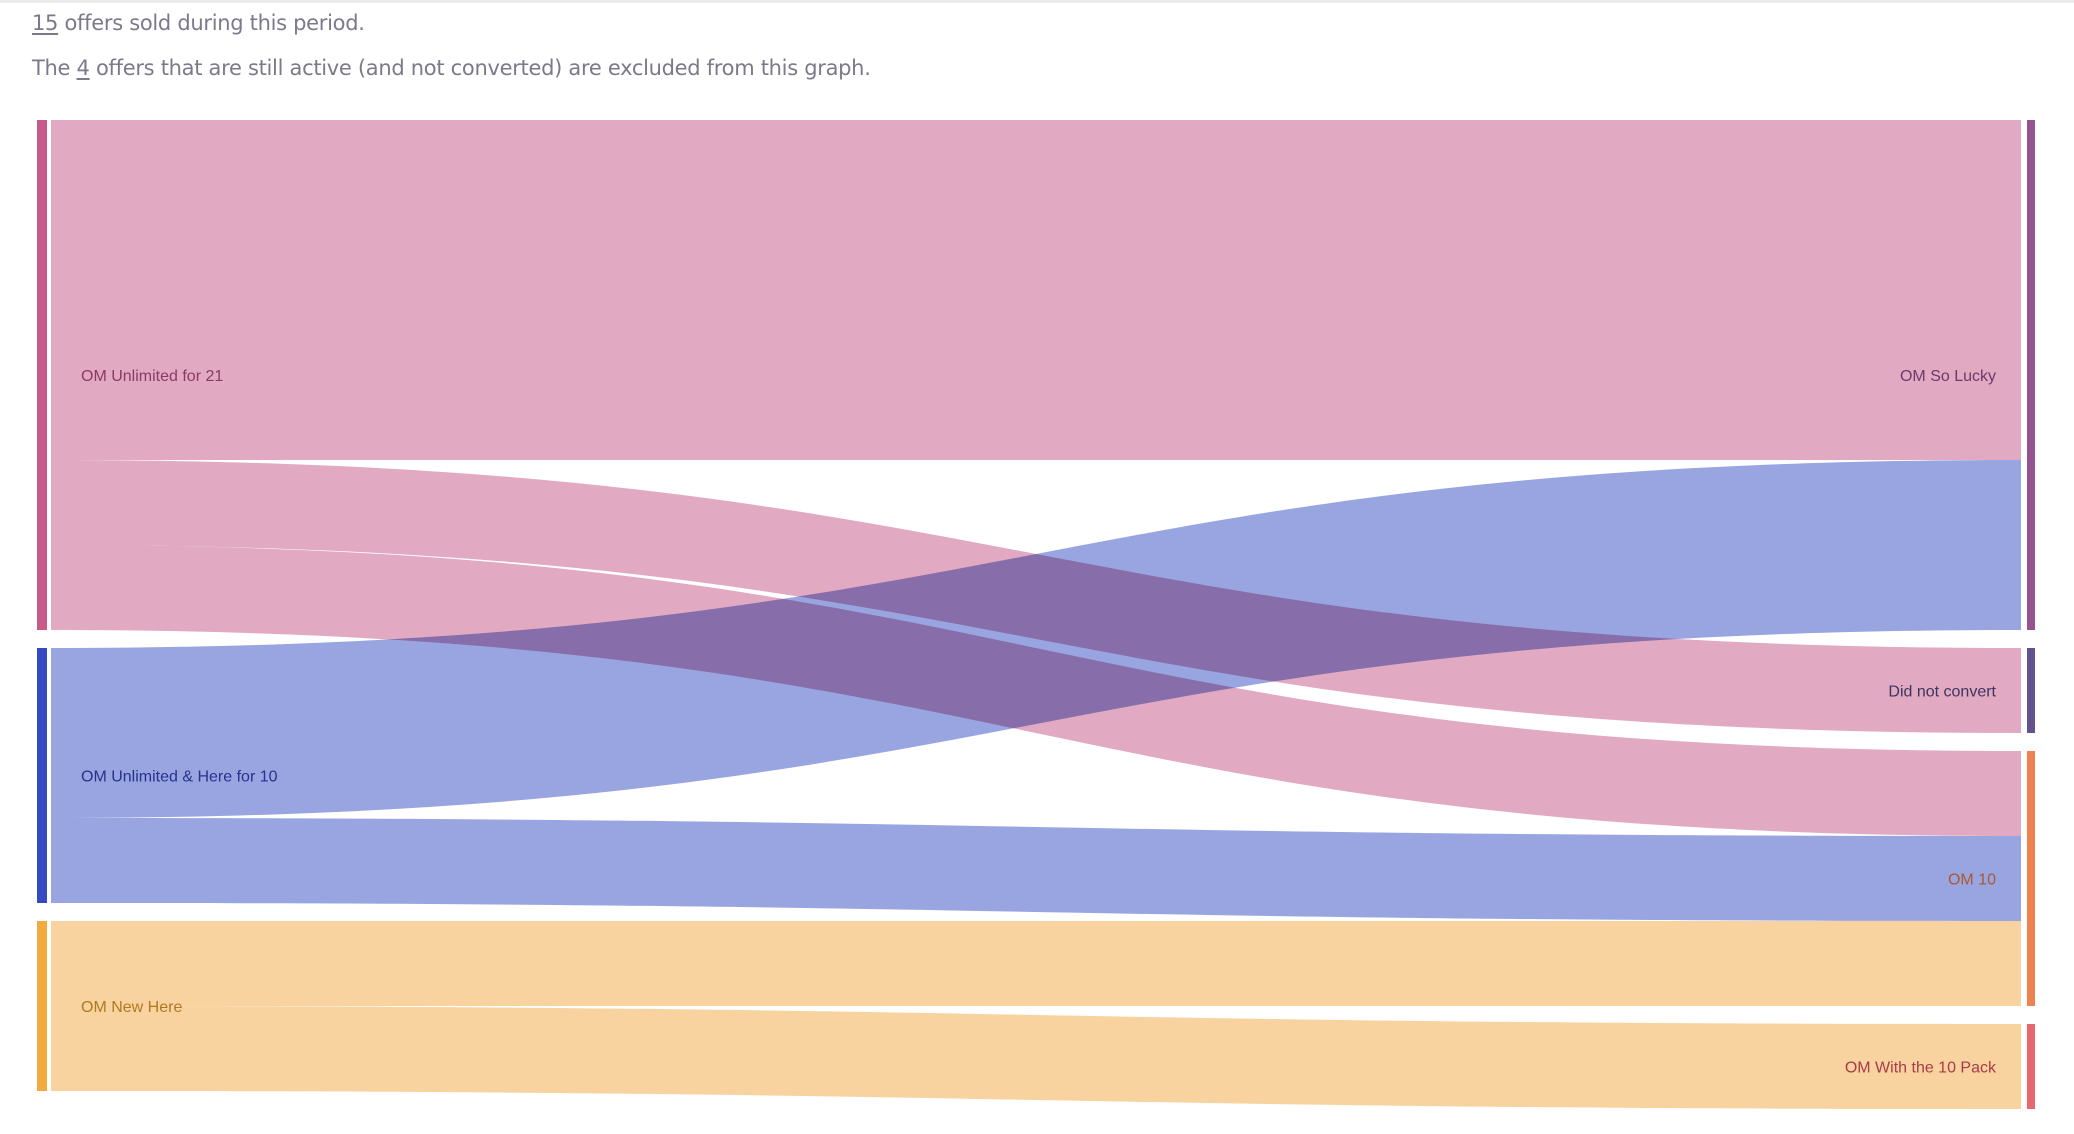 The image size is (2074, 1134). I want to click on source-node-label: OM Unlimited for 21, so click(152, 376).